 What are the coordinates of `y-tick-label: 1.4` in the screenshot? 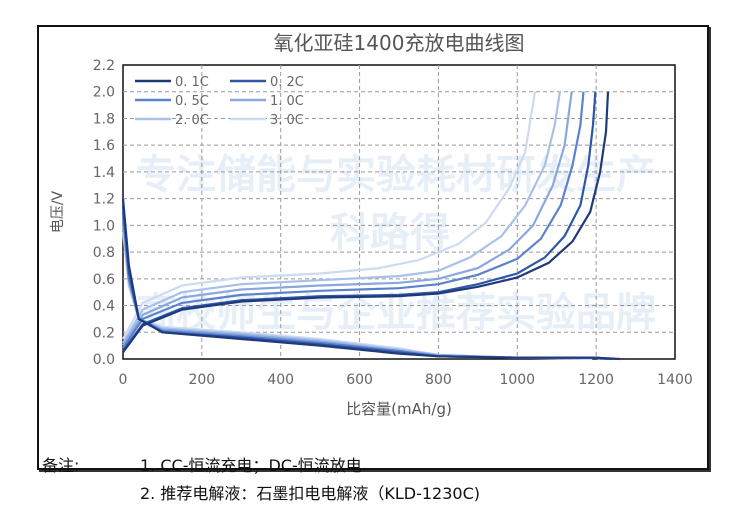 It's located at (104, 173).